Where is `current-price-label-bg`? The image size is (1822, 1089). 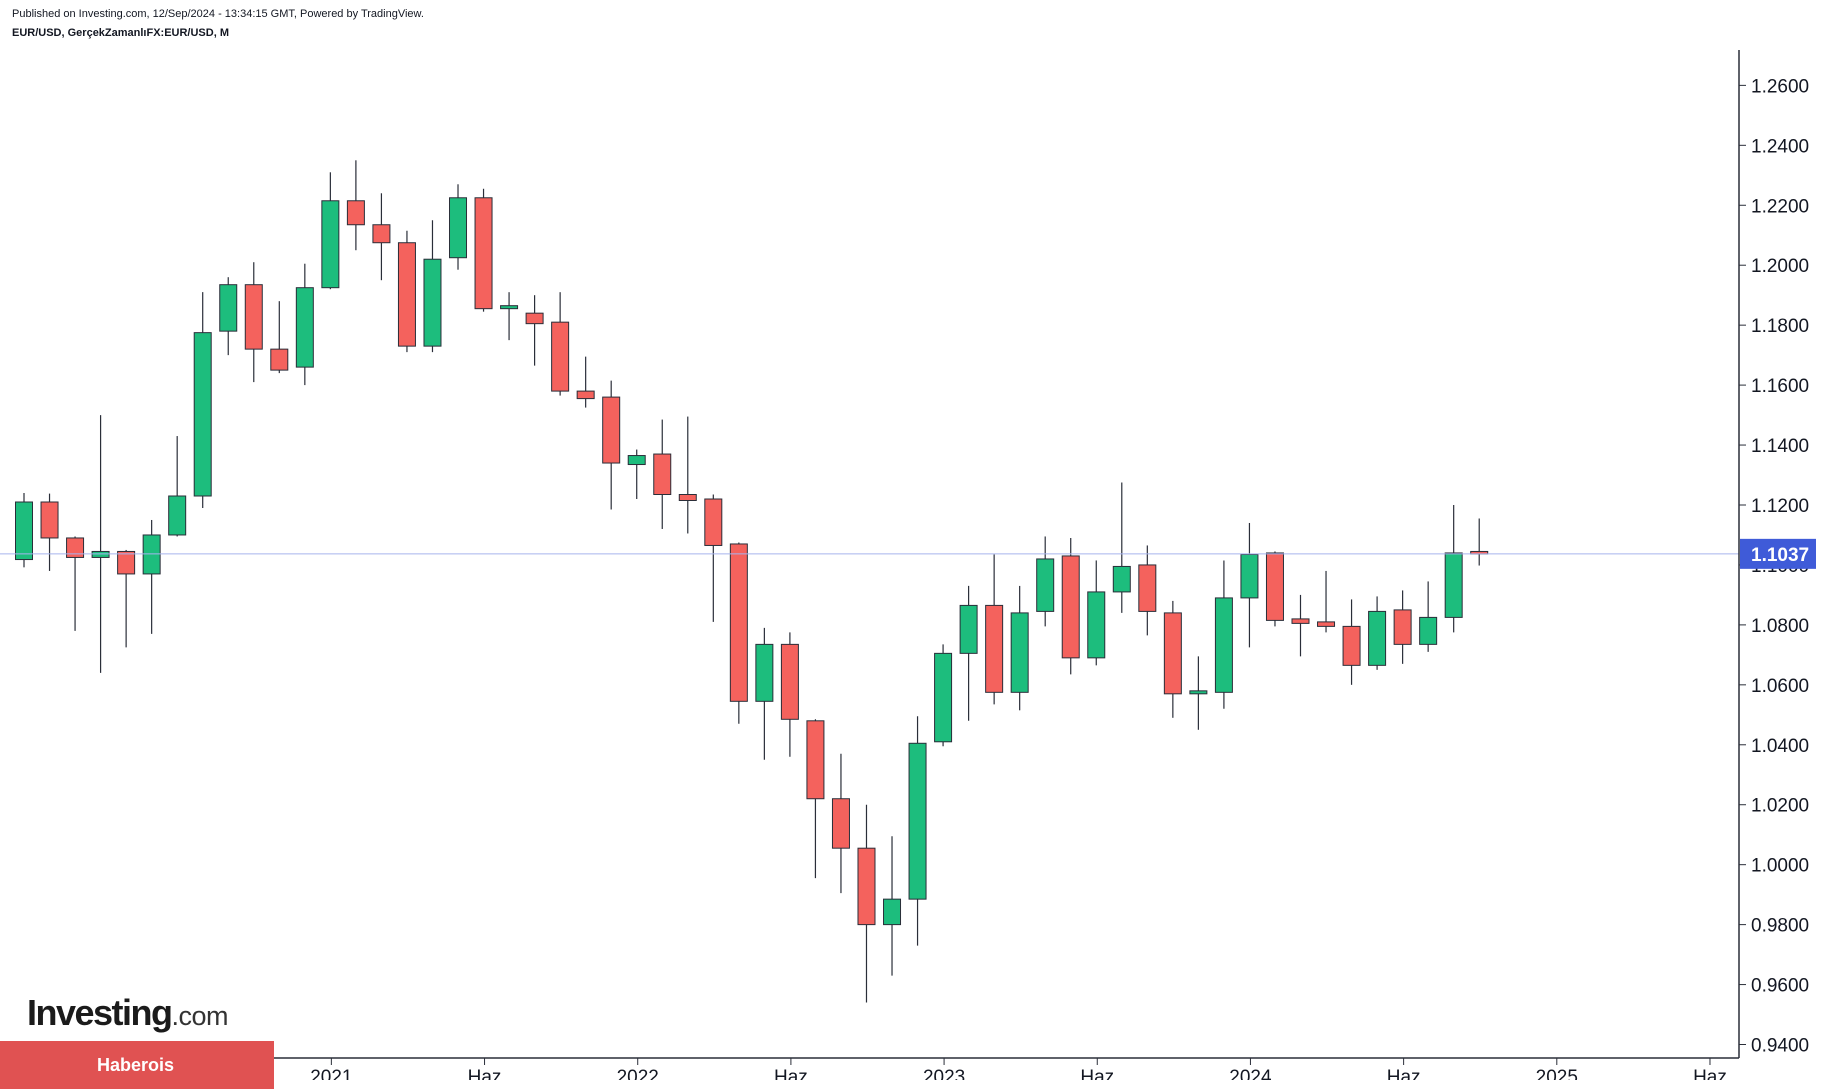
current-price-label-bg is located at coordinates (1778, 553).